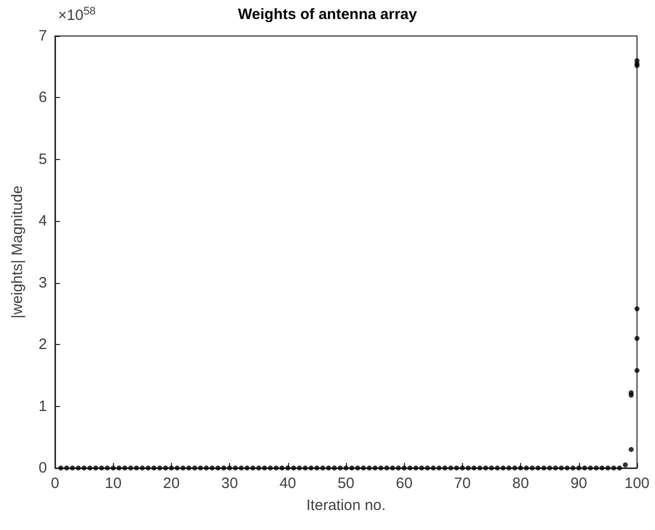 The width and height of the screenshot is (655, 530). What do you see at coordinates (346, 483) in the screenshot?
I see `x-tick-label: 50` at bounding box center [346, 483].